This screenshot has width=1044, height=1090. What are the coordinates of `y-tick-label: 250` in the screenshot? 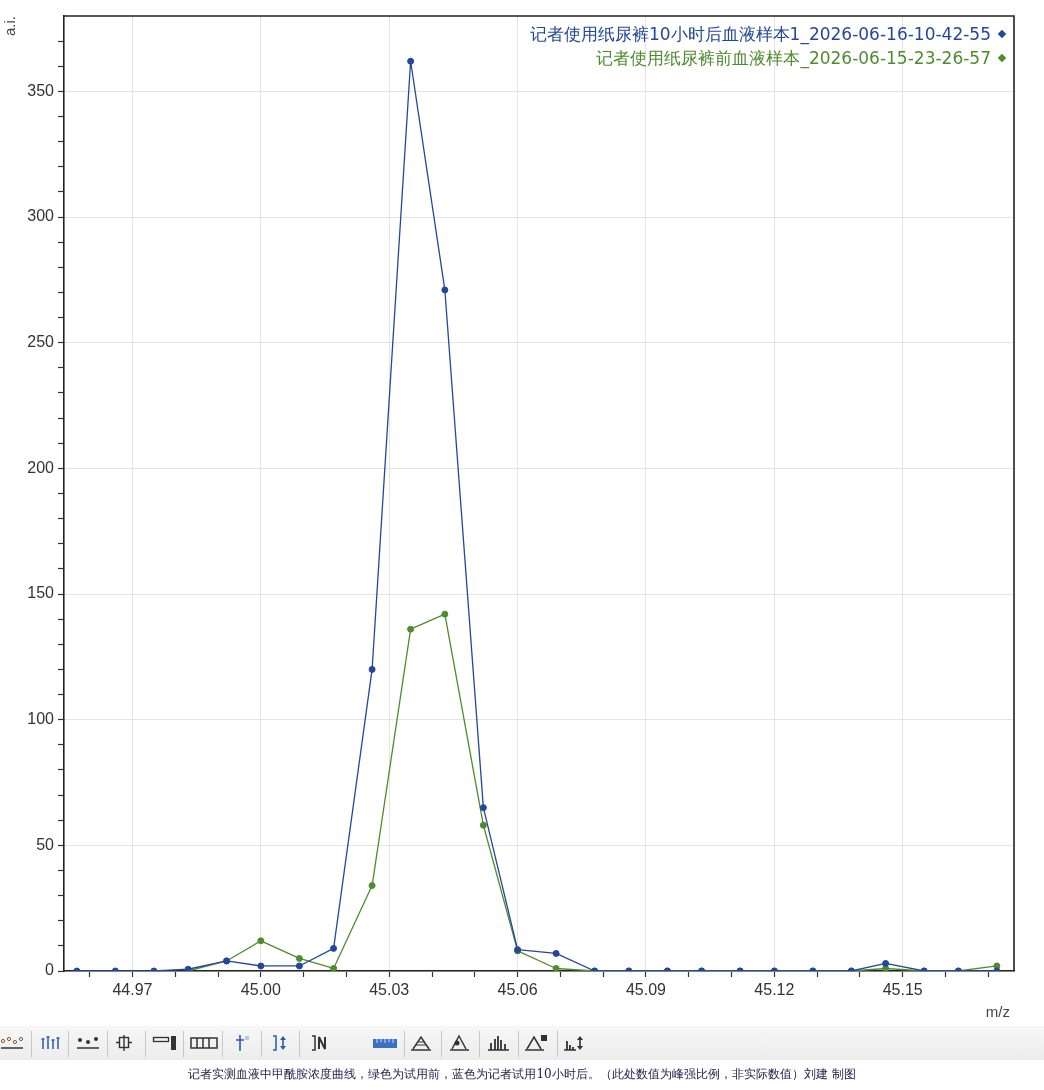 It's located at (41, 342).